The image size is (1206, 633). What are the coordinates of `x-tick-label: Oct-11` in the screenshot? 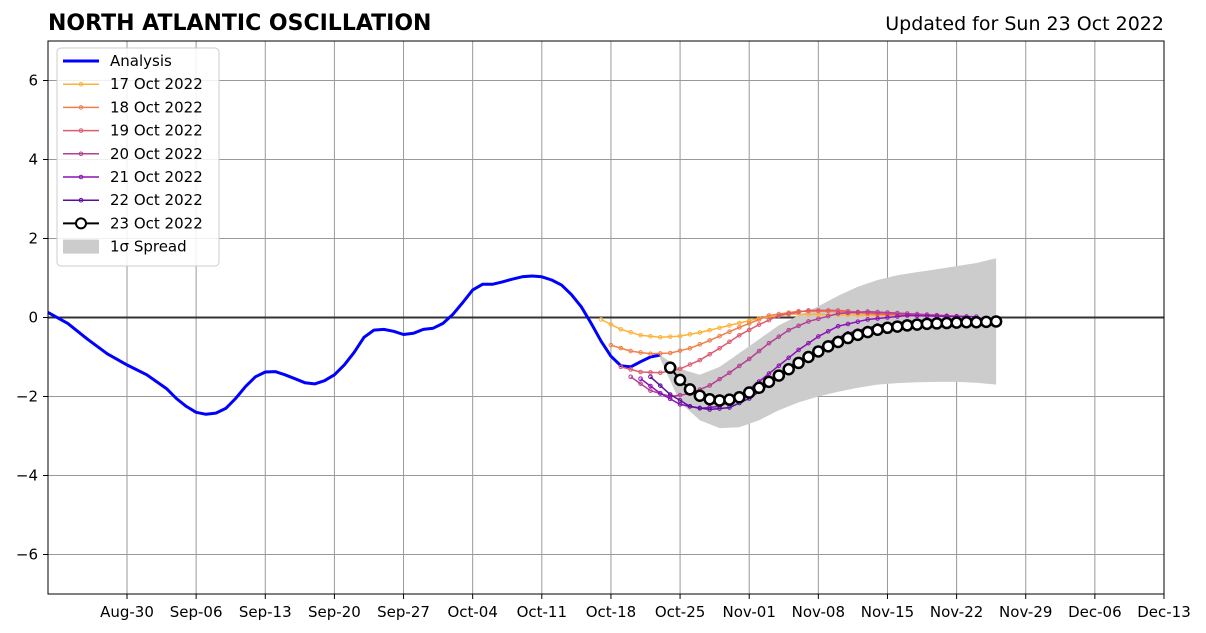 It's located at (542, 612).